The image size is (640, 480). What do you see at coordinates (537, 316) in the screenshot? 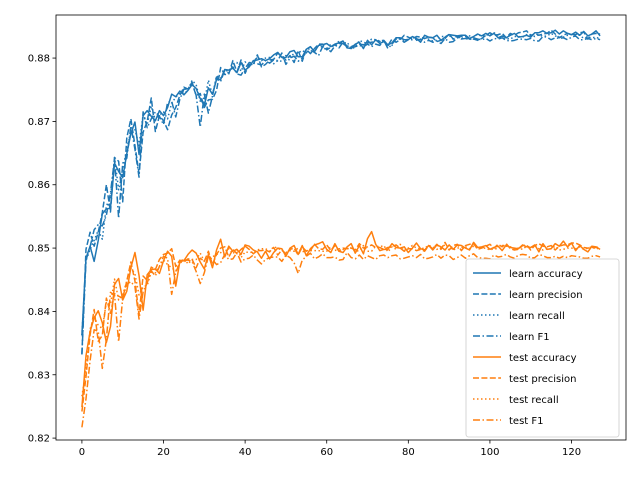
I see `legend-label: learn recall` at bounding box center [537, 316].